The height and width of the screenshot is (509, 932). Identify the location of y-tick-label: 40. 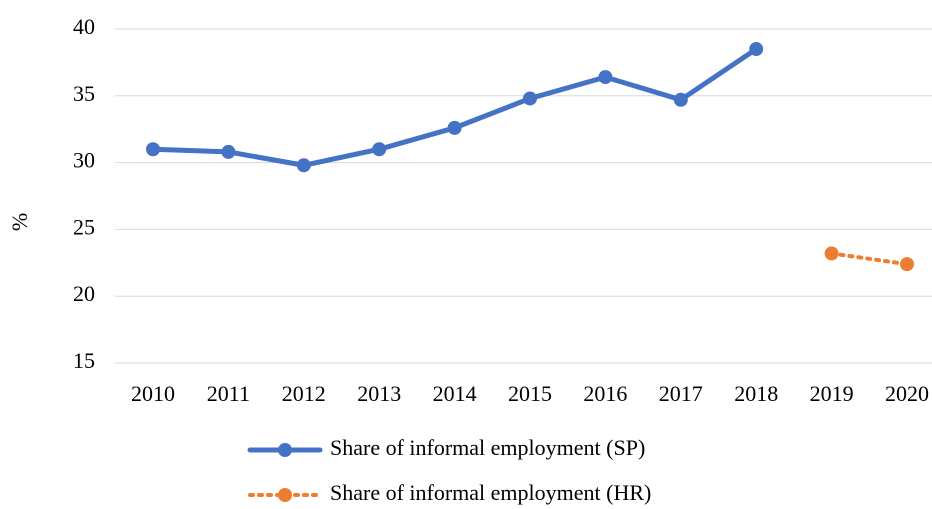
(84, 26).